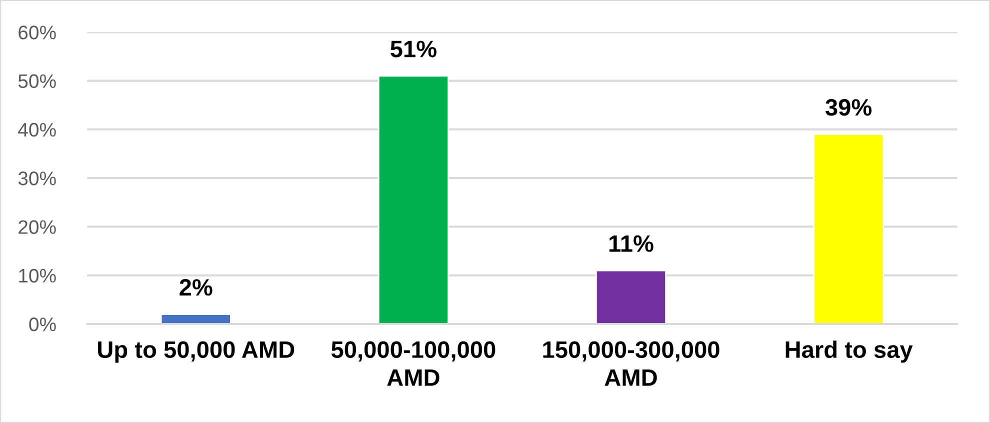  What do you see at coordinates (37, 179) in the screenshot?
I see `y-tick-label: 30%` at bounding box center [37, 179].